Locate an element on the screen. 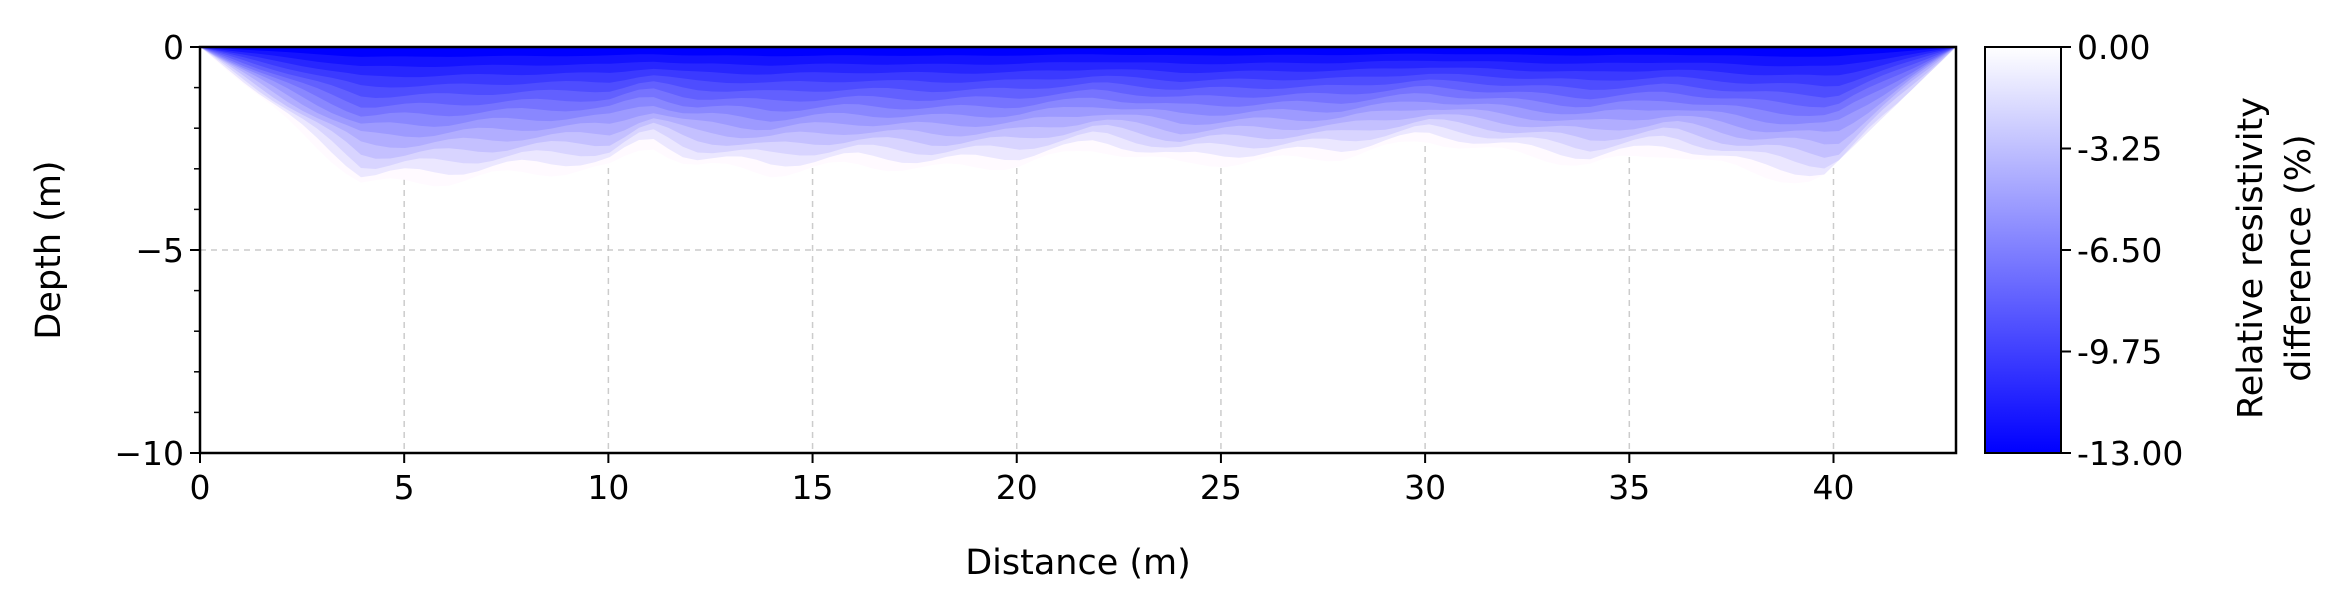 This screenshot has height=615, width=2352. x-tick-label-7: 35 is located at coordinates (1629, 487).